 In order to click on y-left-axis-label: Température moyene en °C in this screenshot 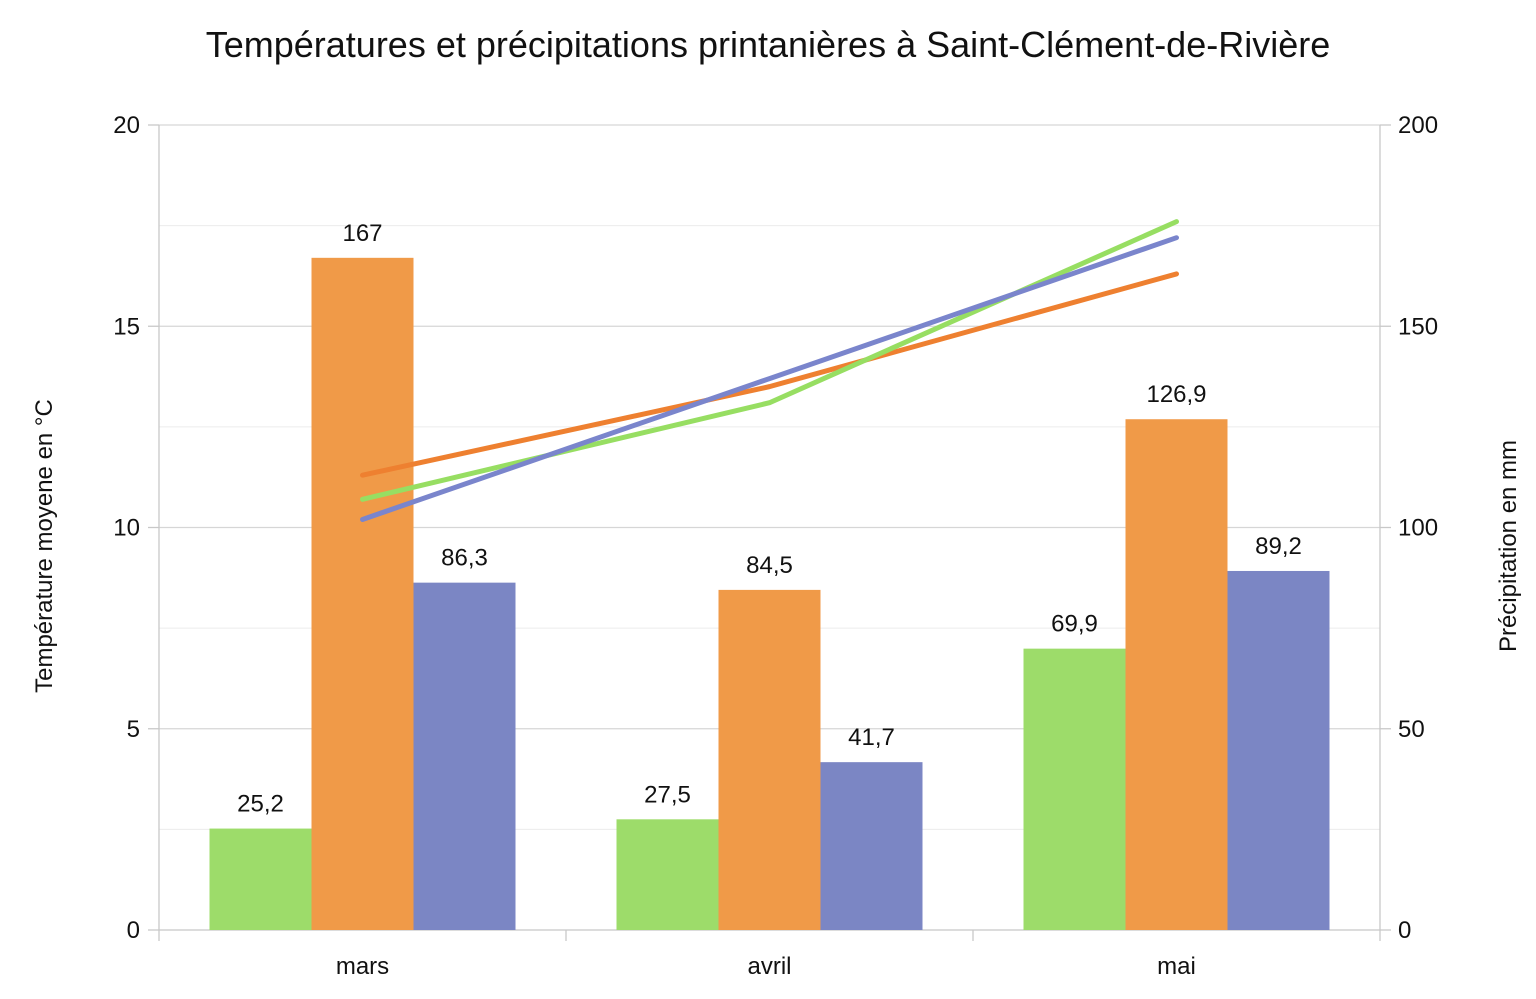, I will do `click(44, 546)`.